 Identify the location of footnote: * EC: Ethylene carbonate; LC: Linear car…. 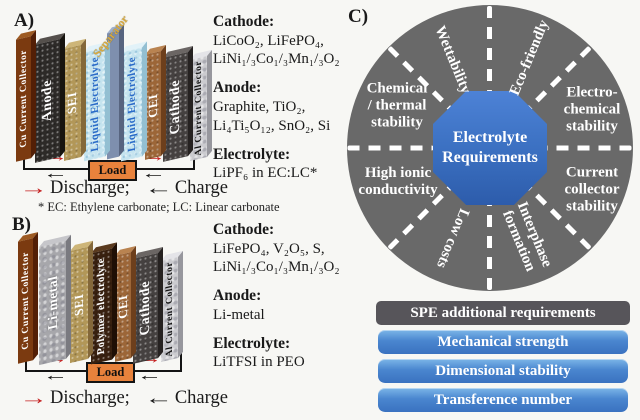
(159, 207).